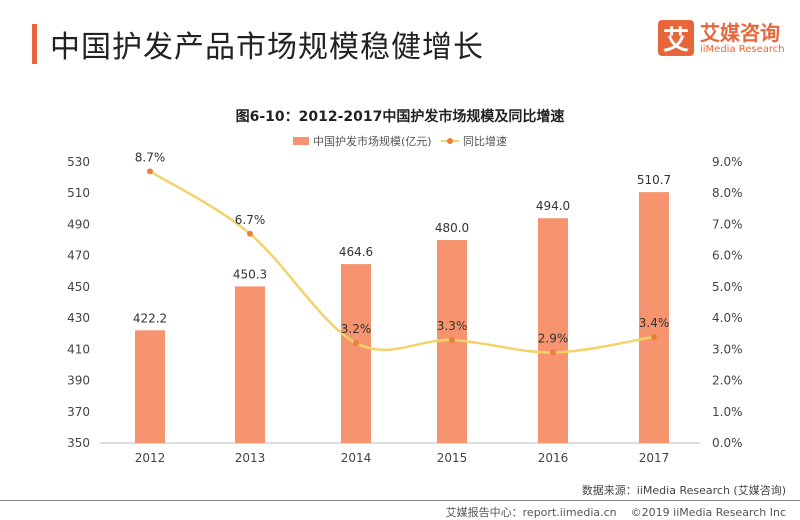  Describe the element at coordinates (372, 141) in the screenshot. I see `legend-bar-label: 中国护发市场规模(亿元)` at that location.